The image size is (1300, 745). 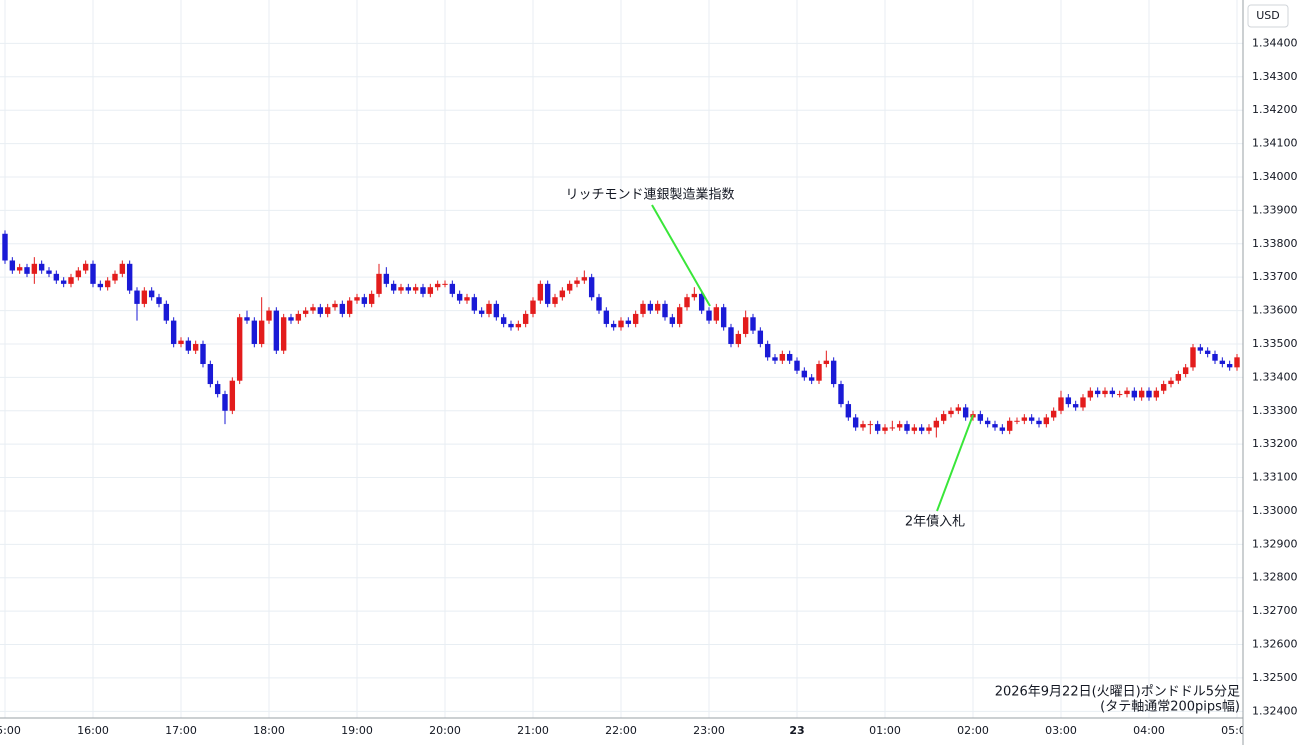 What do you see at coordinates (709, 730) in the screenshot?
I see `x-tick-label: 23:00` at bounding box center [709, 730].